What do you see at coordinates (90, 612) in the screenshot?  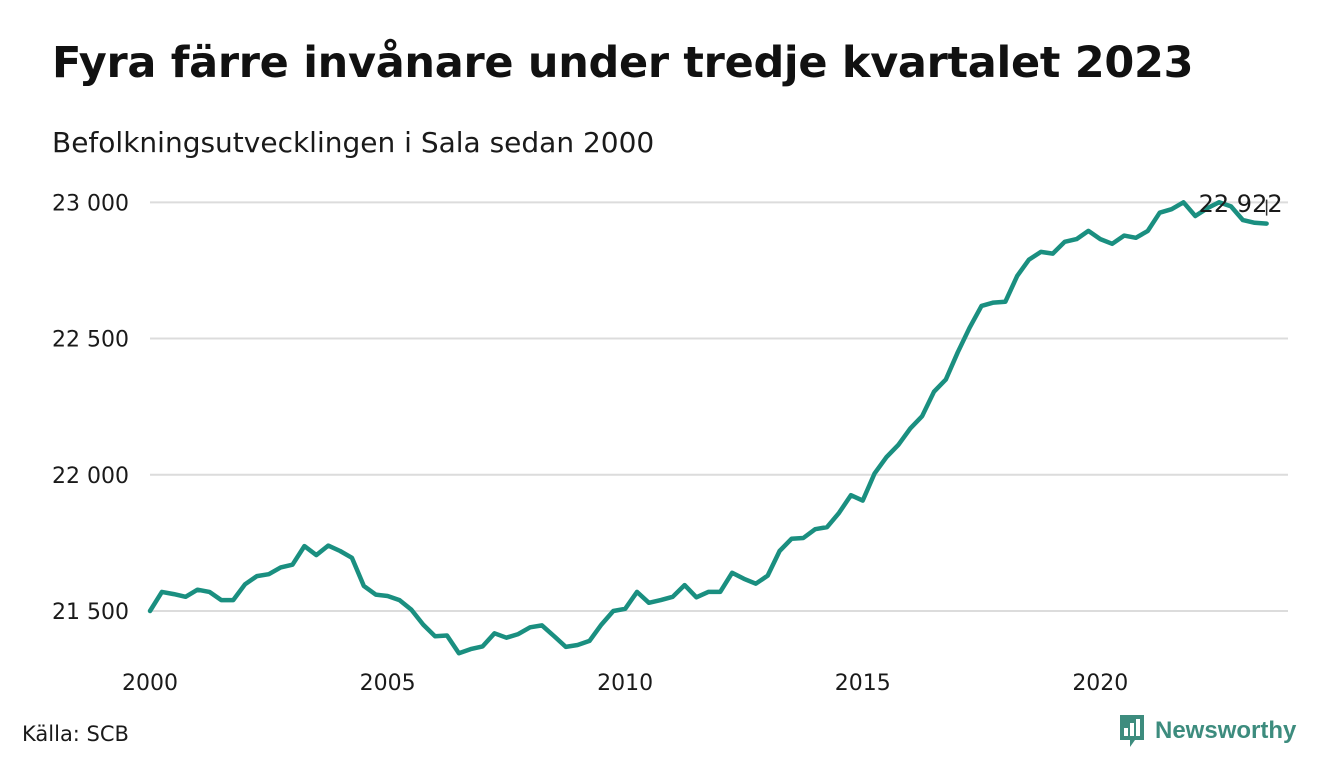 I see `y-tick-label: 21 500` at bounding box center [90, 612].